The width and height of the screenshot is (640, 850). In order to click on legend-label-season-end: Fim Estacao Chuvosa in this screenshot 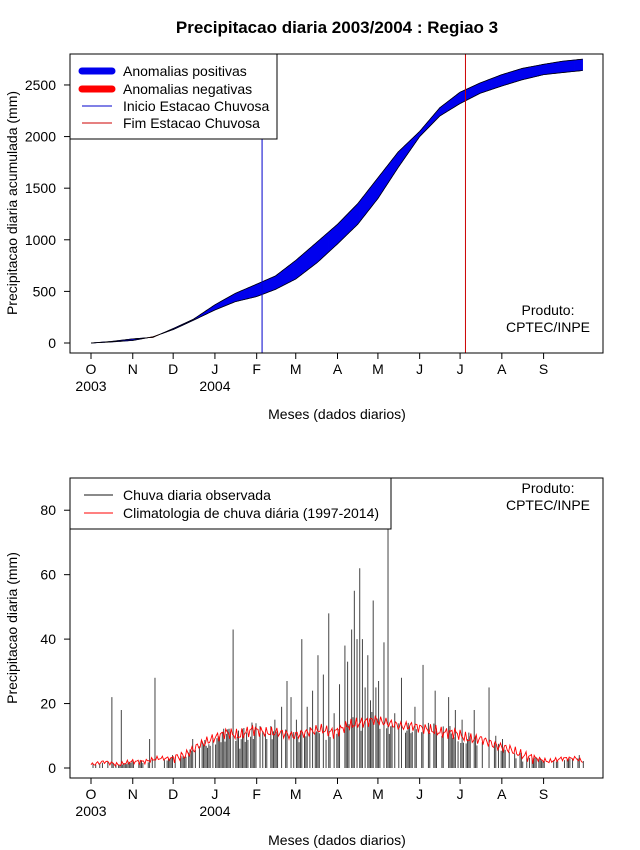, I will do `click(191, 123)`.